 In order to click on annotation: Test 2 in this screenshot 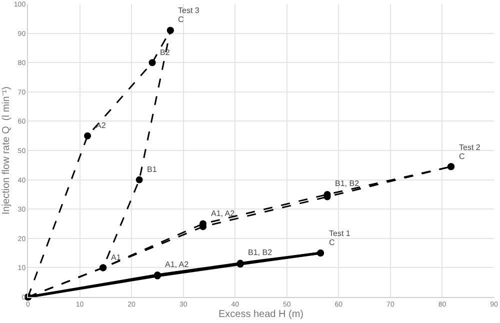, I will do `click(470, 147)`.